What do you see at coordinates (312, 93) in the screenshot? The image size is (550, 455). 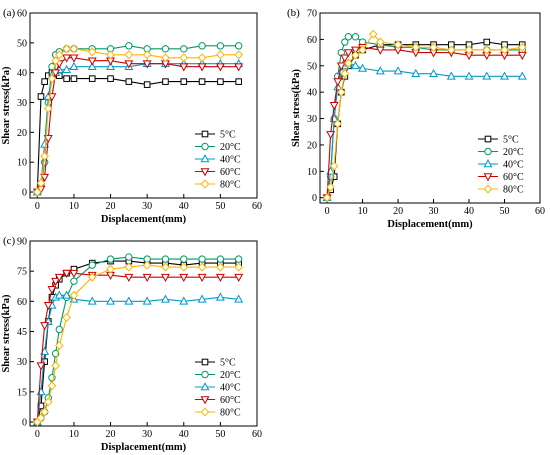 I see `y-tick-label: 40` at bounding box center [312, 93].